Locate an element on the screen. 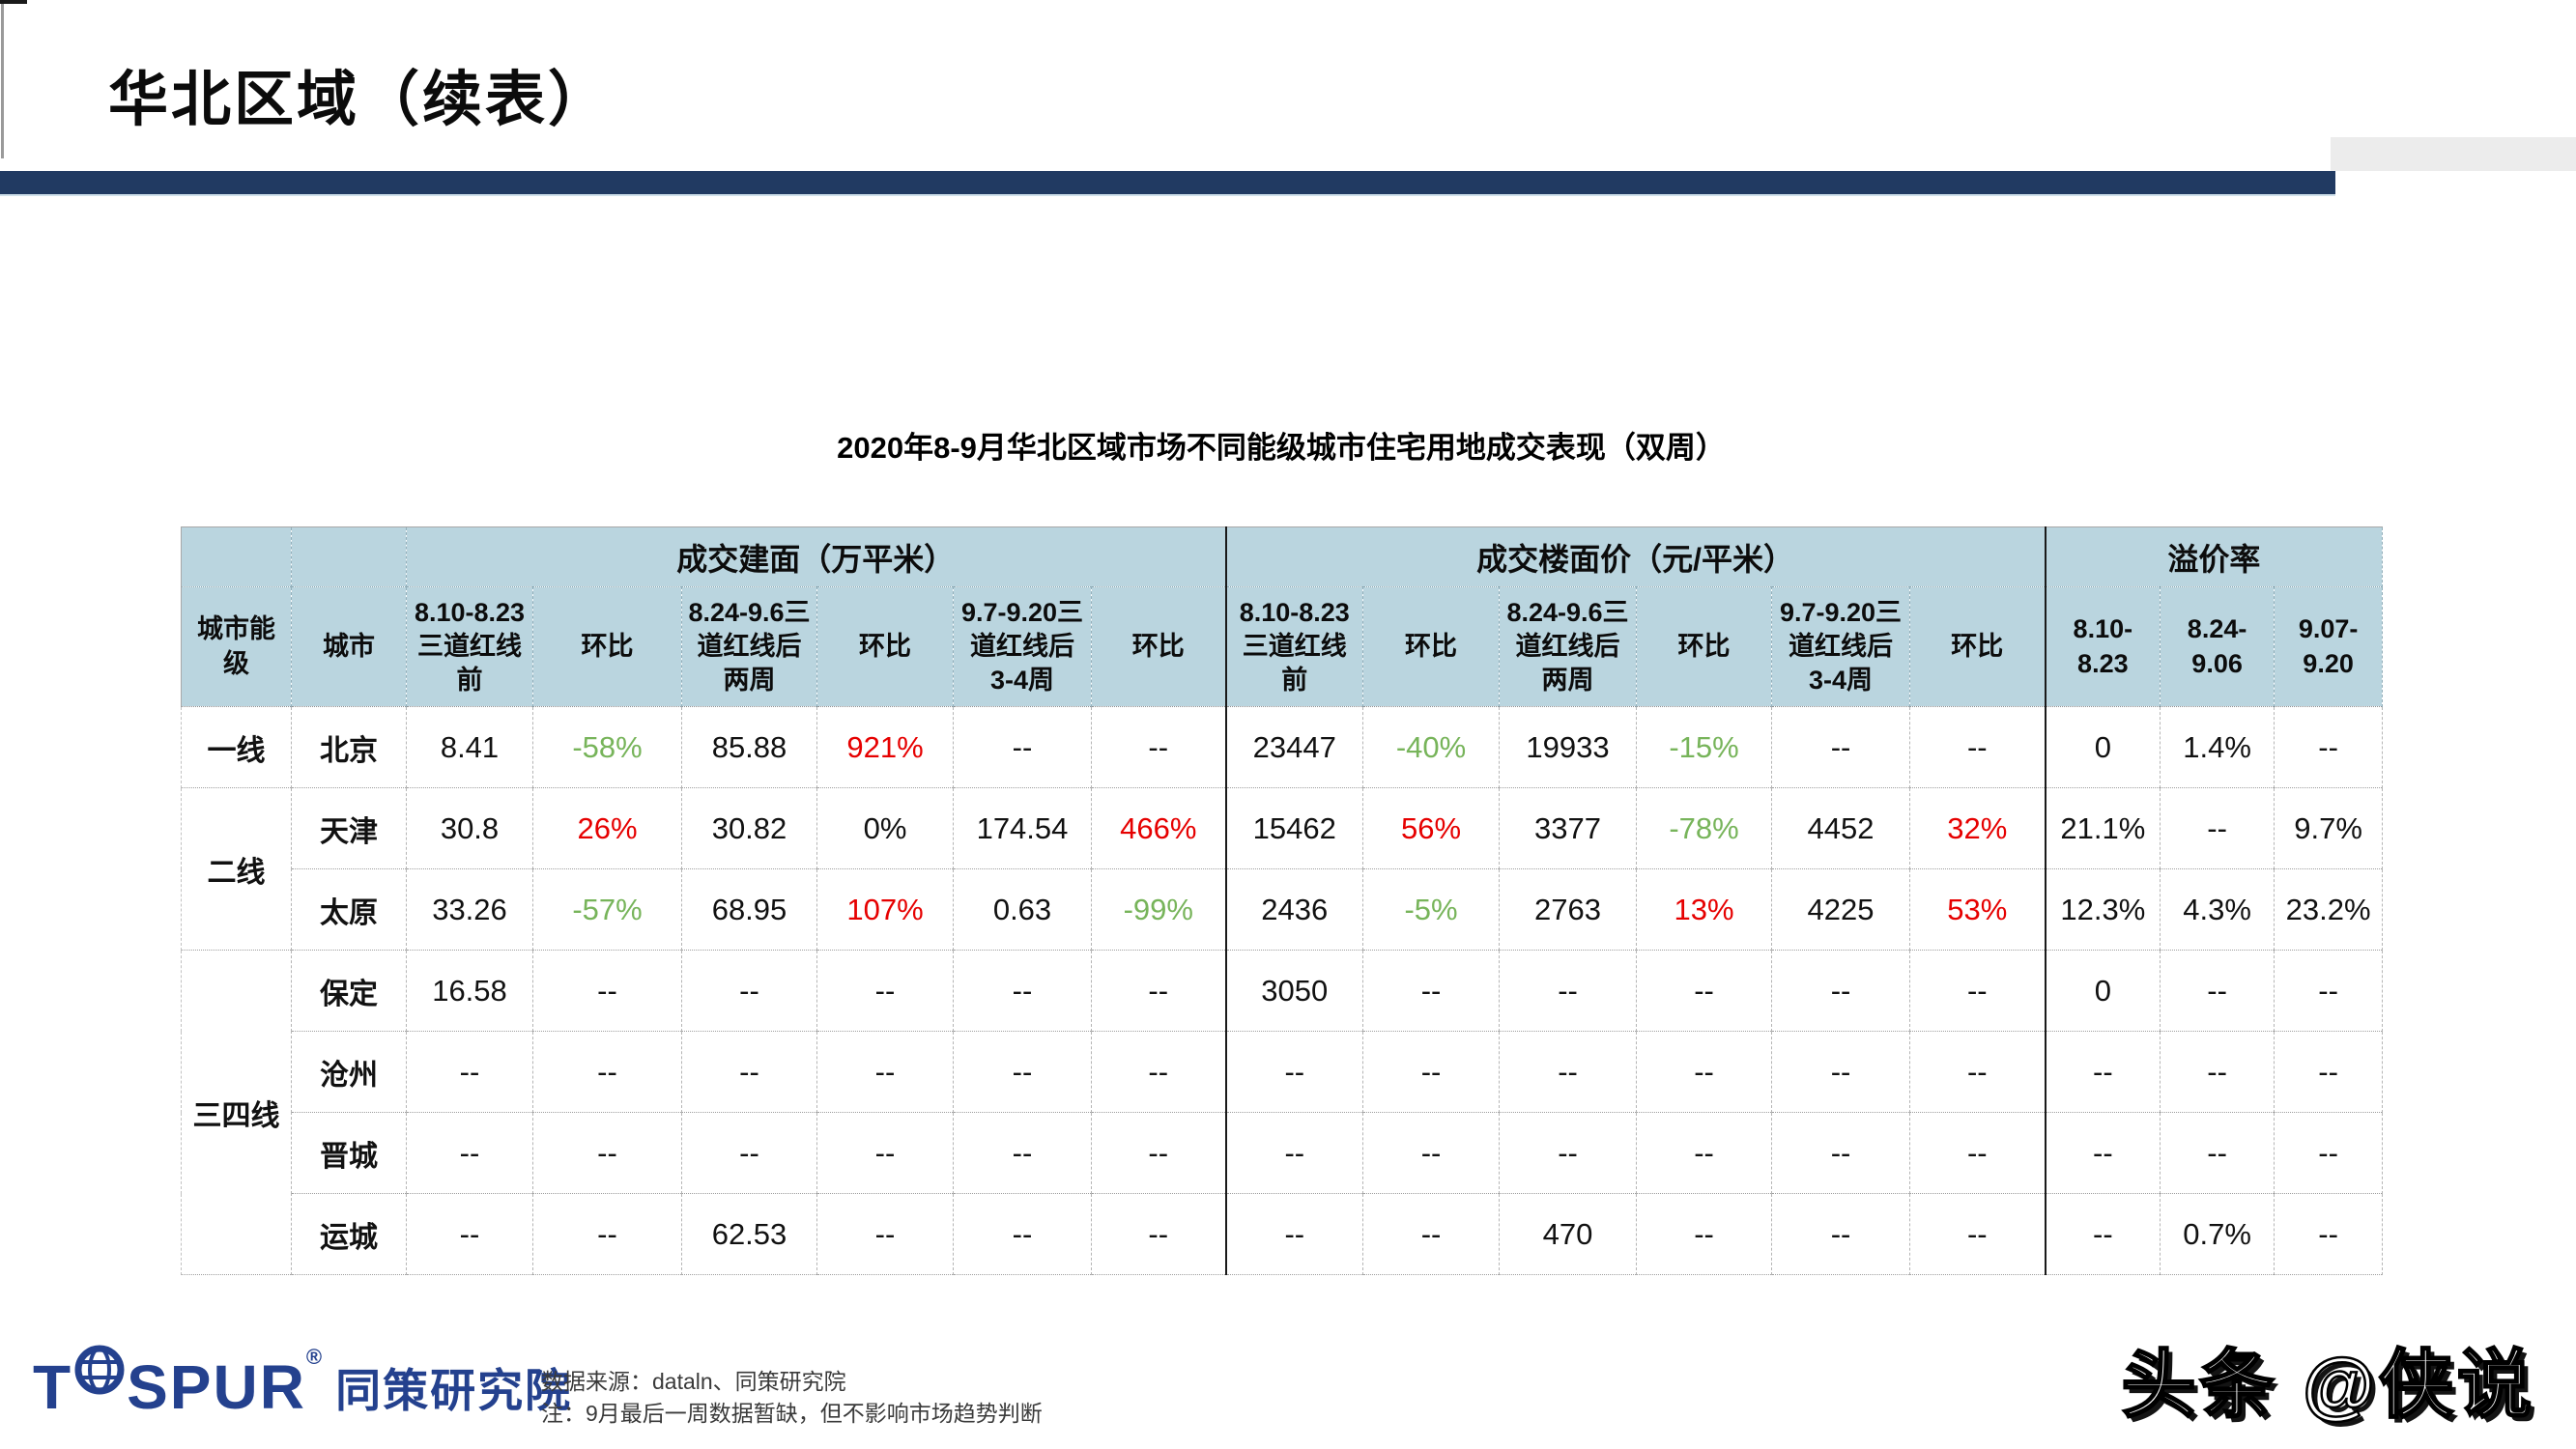 The image size is (2576, 1449). value-cell: 4.3% is located at coordinates (2218, 909).